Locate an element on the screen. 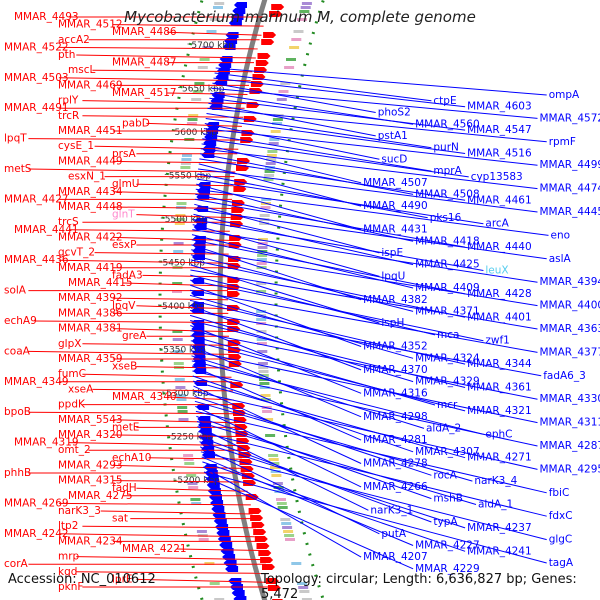 This screenshot has width=600, height=600. gene-label-forward: narK3_3 is located at coordinates (79, 511).